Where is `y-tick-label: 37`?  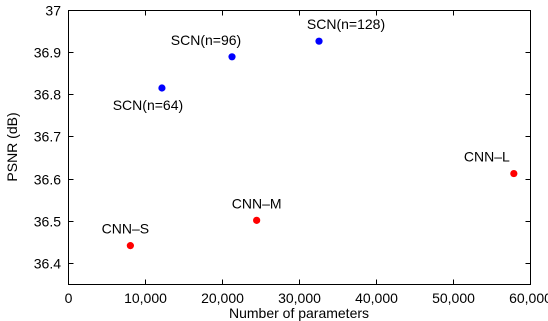 y-tick-label: 37 is located at coordinates (53, 11).